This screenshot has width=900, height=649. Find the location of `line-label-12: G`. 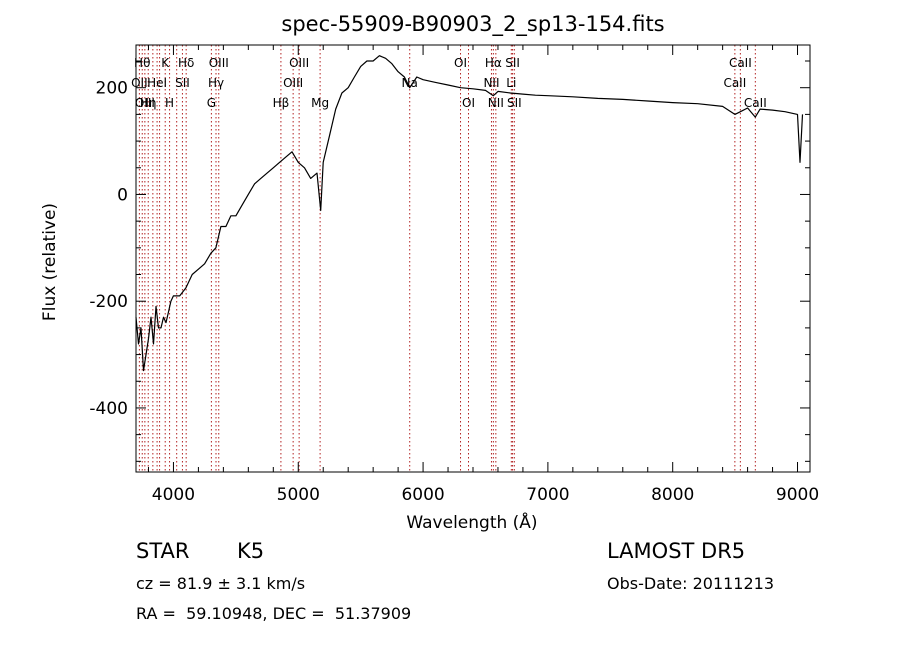

line-label-12: G is located at coordinates (211, 103).